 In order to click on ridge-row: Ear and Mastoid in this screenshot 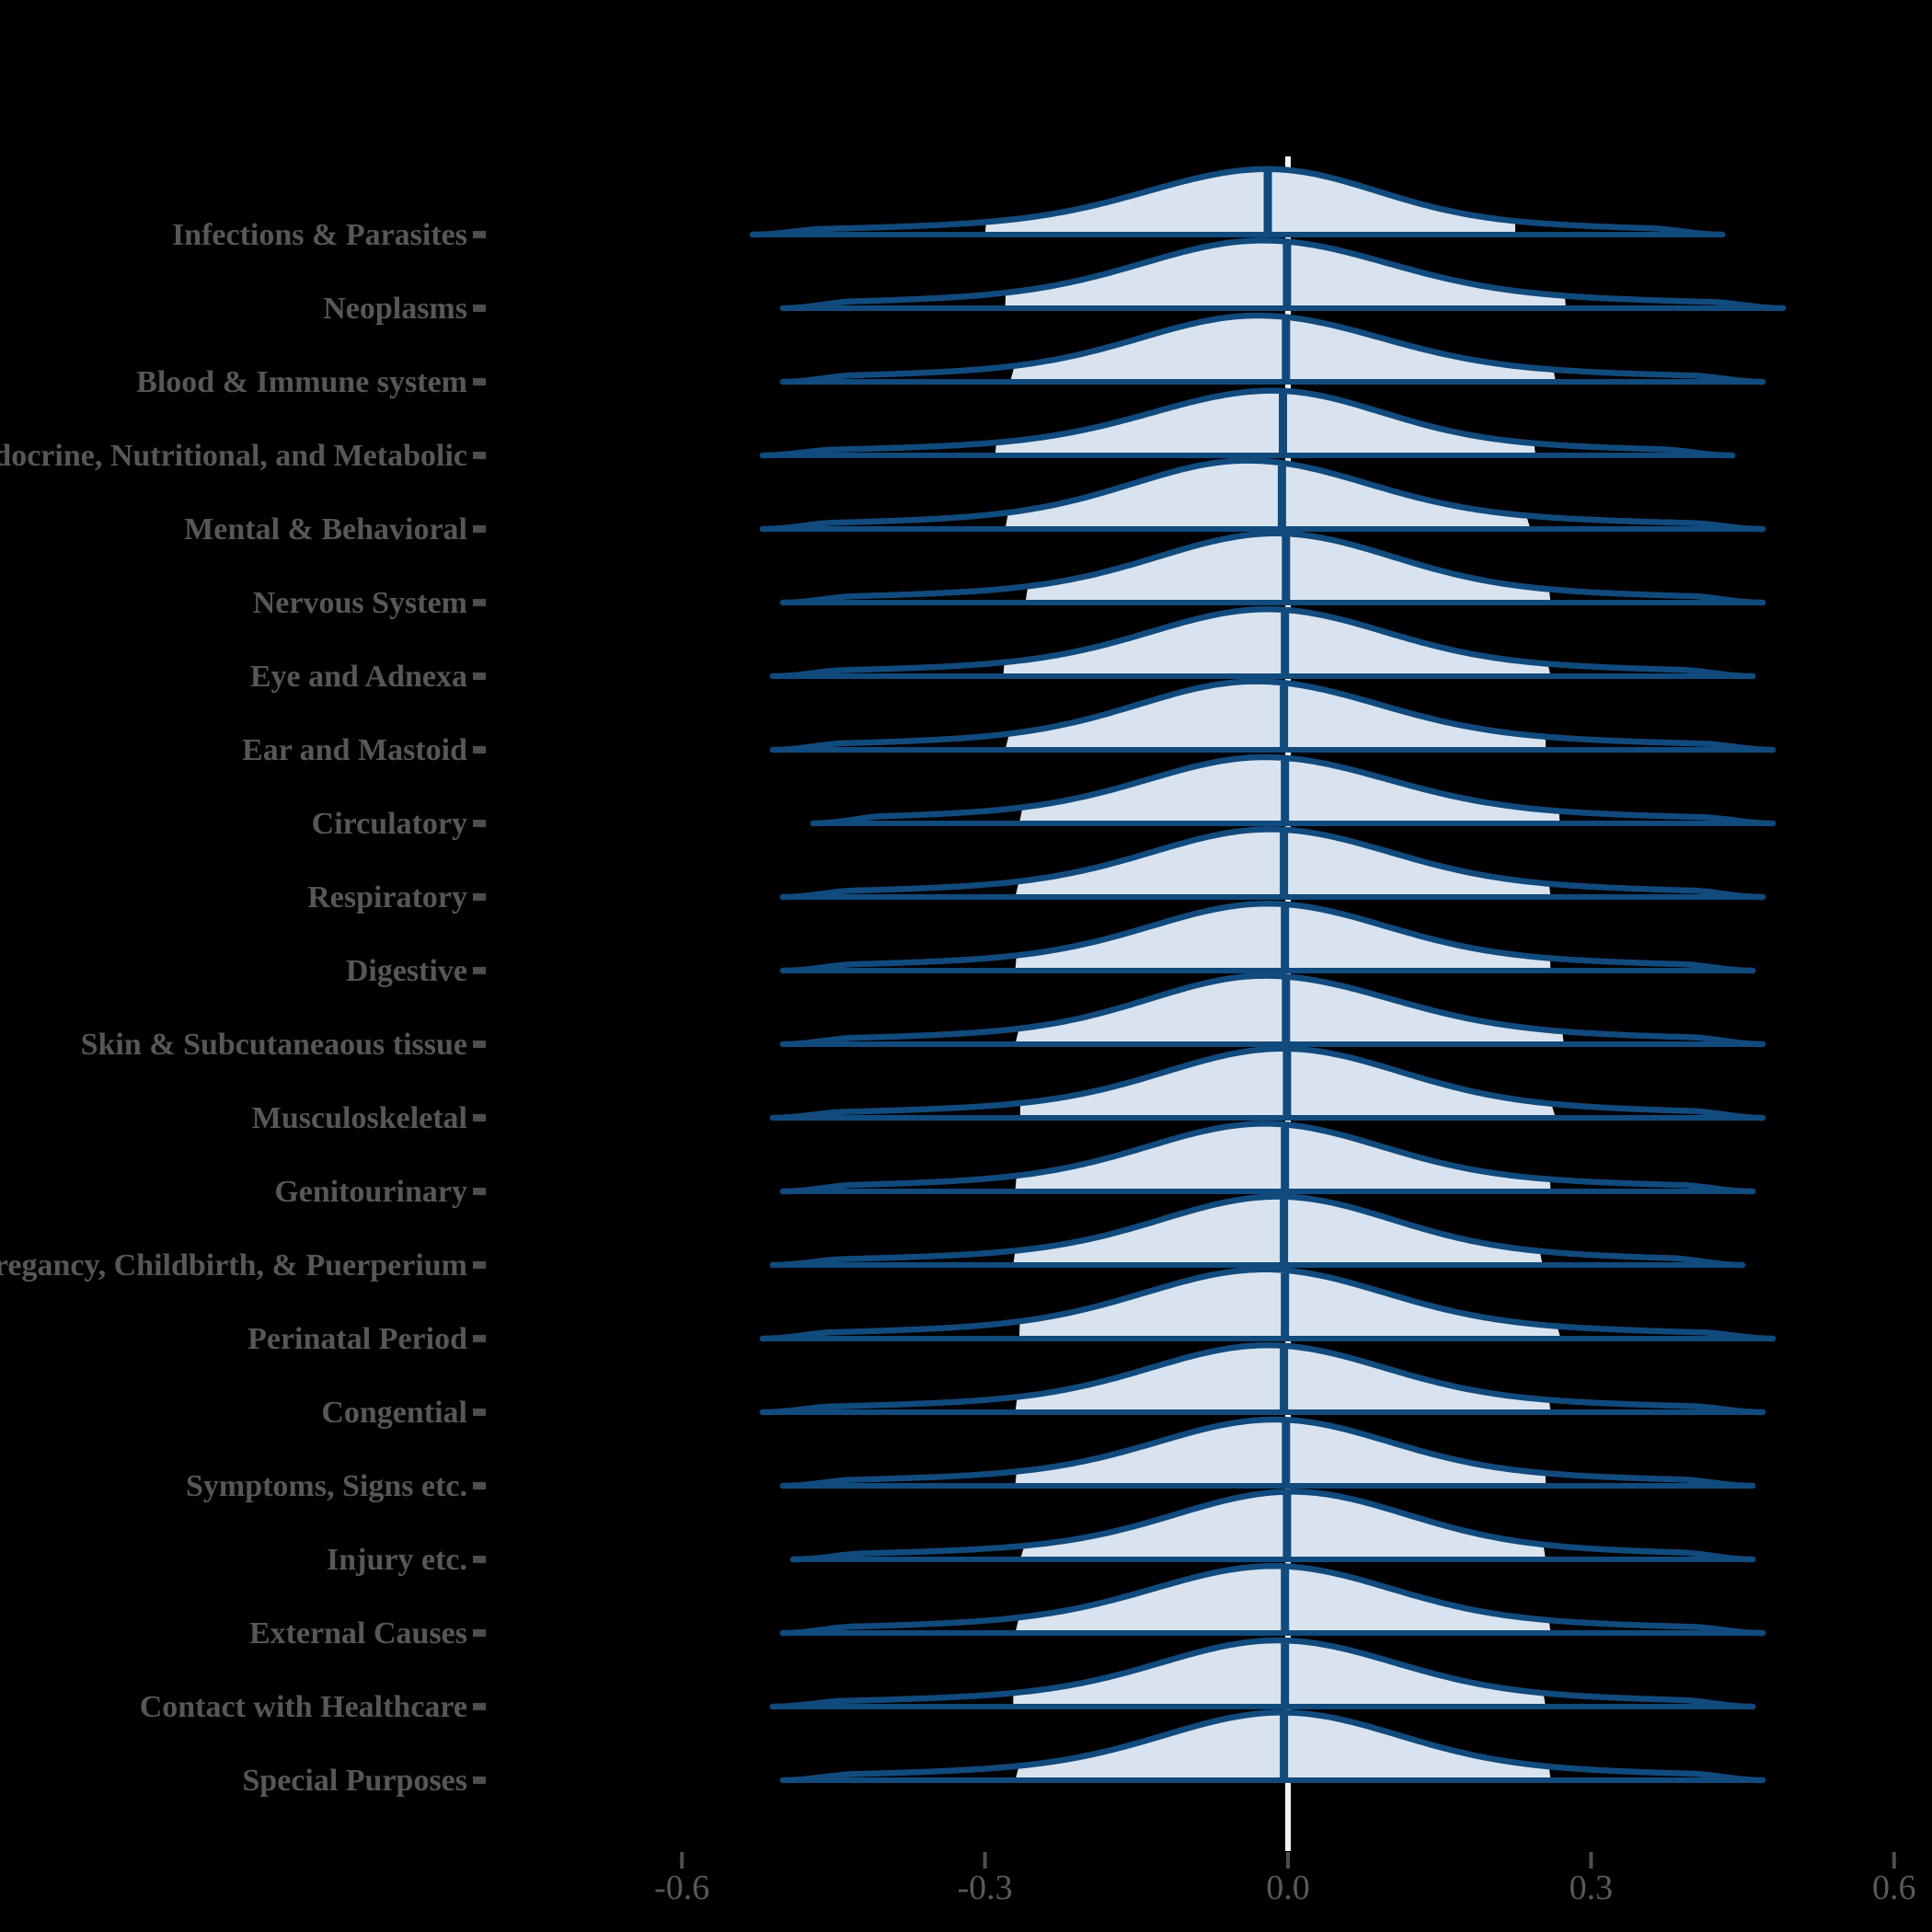, I will do `click(1009, 722)`.